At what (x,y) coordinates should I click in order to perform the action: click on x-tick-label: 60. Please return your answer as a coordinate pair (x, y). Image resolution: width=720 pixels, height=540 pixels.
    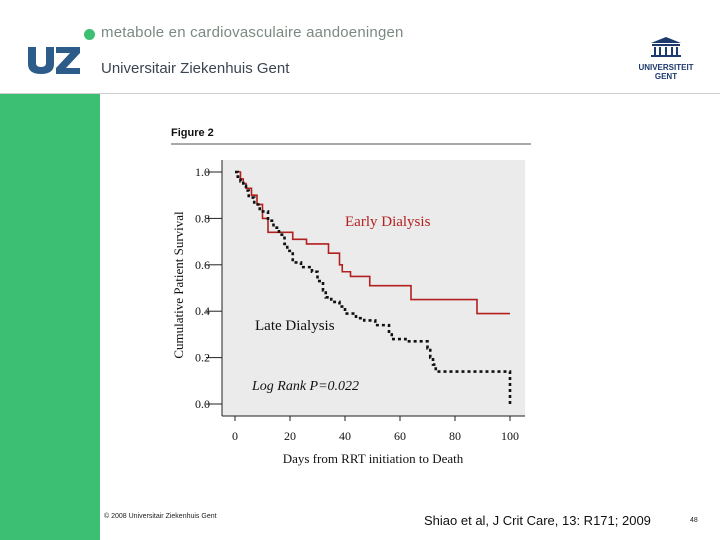
    Looking at the image, I should click on (400, 436).